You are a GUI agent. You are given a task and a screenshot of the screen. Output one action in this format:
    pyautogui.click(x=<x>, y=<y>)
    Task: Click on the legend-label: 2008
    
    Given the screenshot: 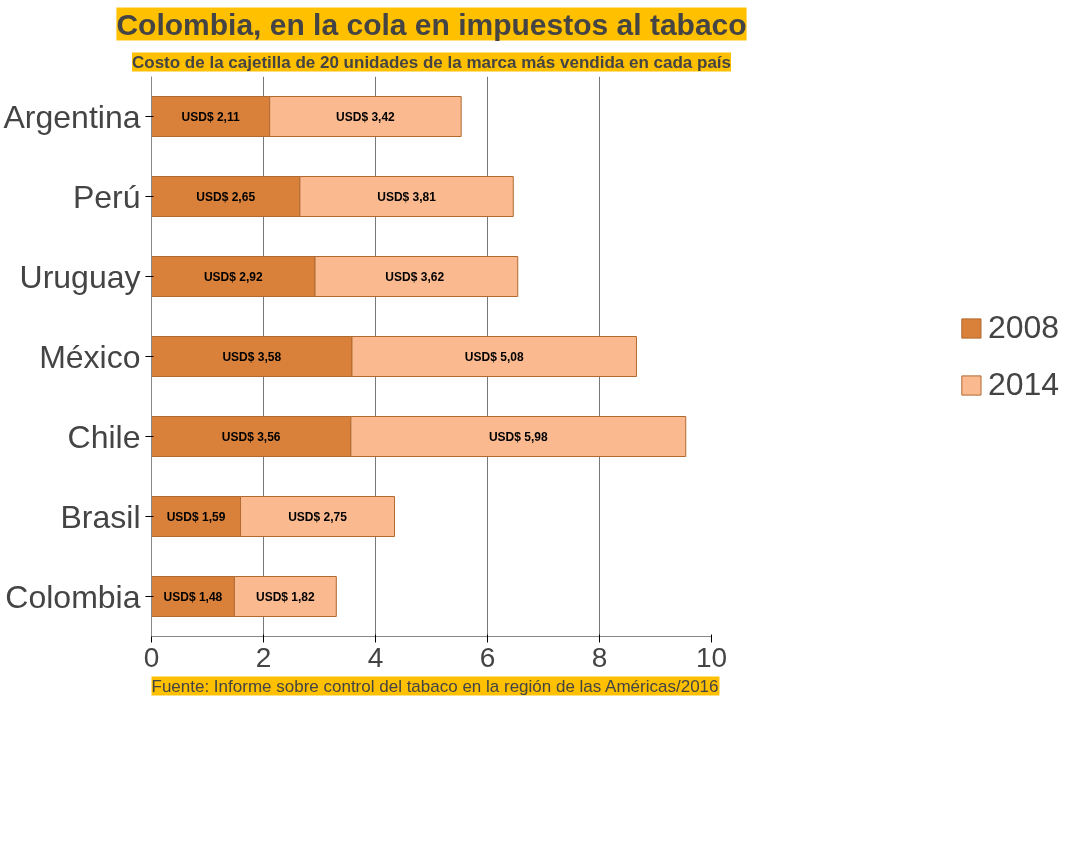 What is the action you would take?
    pyautogui.click(x=1023, y=327)
    